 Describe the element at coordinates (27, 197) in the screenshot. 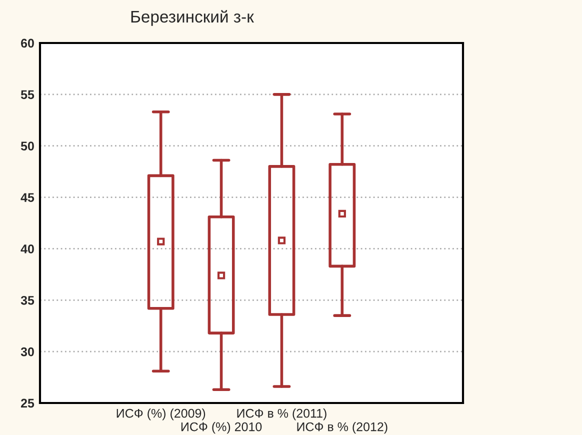

I see `y-tick-label: 45` at that location.